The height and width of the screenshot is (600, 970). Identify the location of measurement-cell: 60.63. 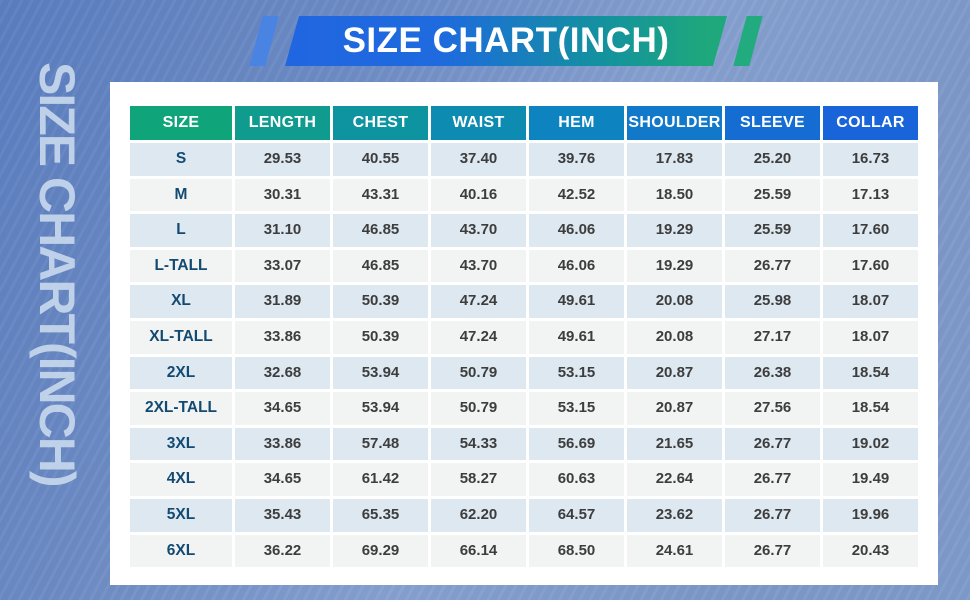
(576, 479).